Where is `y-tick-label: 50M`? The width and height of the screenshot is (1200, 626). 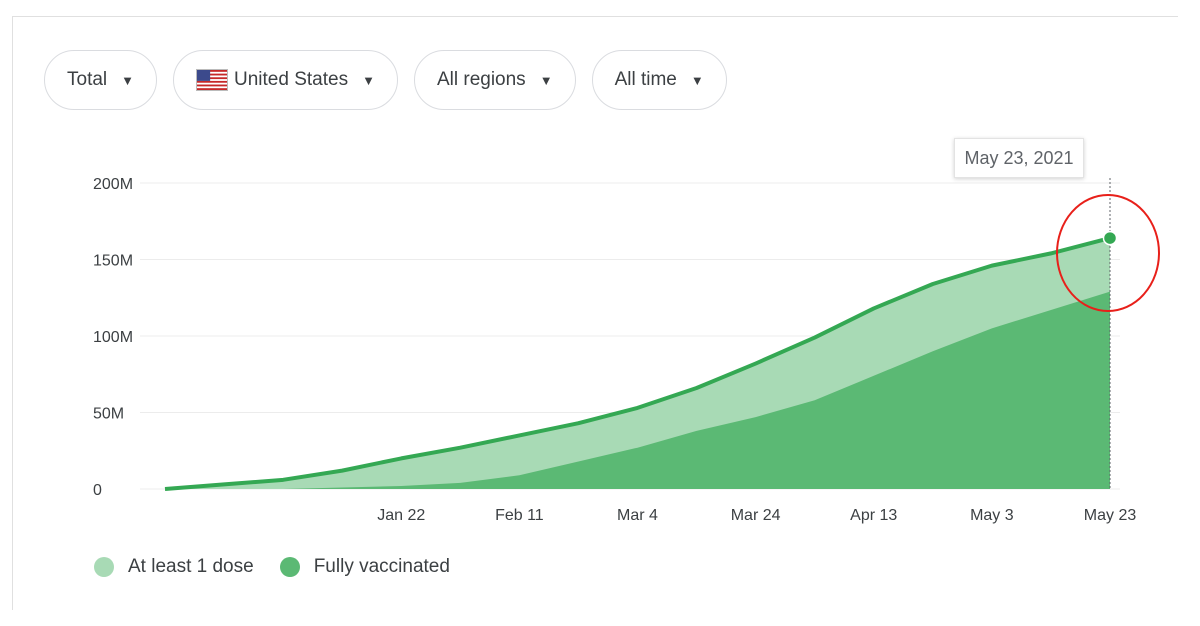 y-tick-label: 50M is located at coordinates (108, 414).